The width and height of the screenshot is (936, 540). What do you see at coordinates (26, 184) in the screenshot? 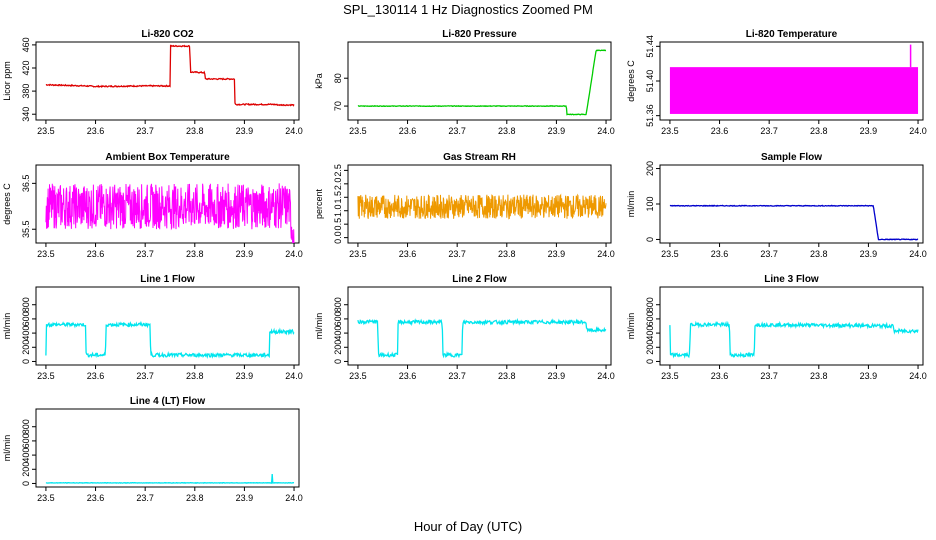
I see `y-tick-label: 36.5` at bounding box center [26, 184].